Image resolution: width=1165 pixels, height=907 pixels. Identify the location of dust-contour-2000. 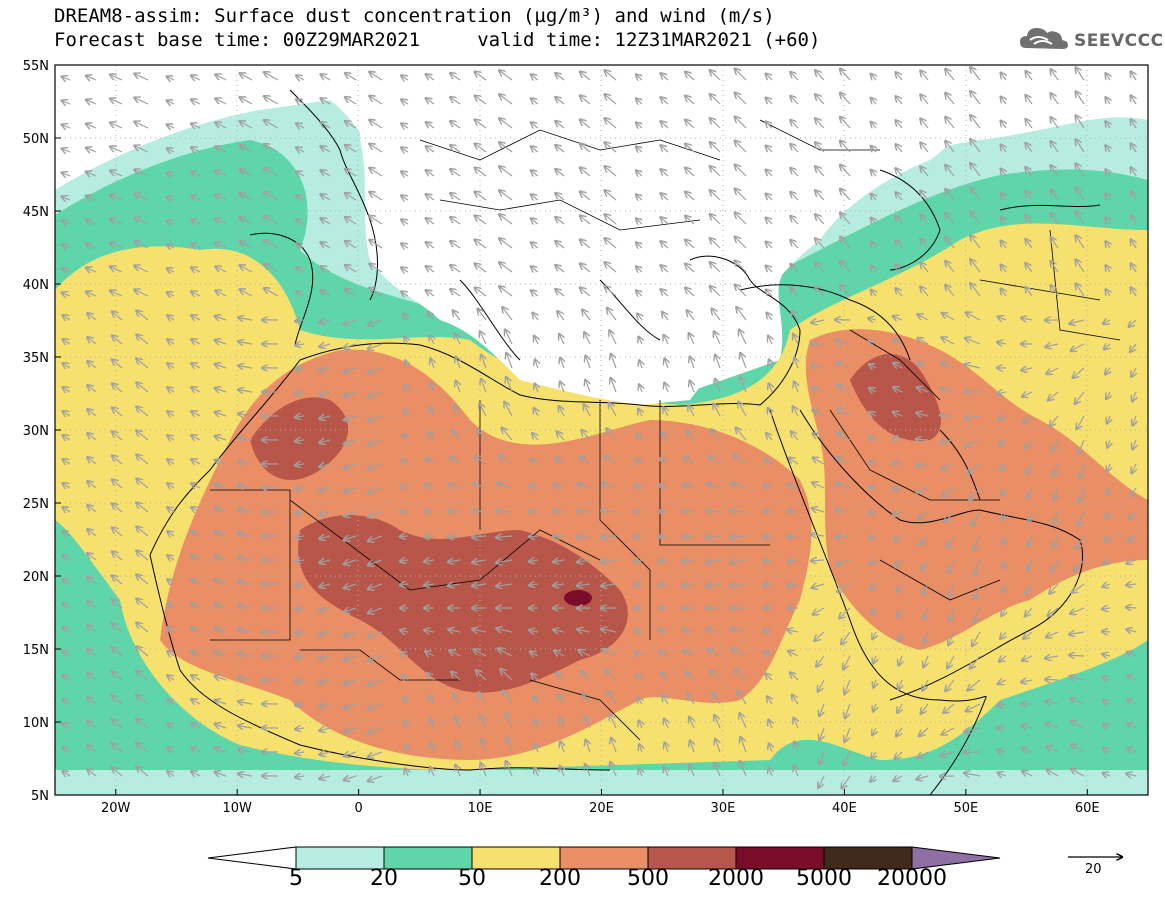
(578, 598).